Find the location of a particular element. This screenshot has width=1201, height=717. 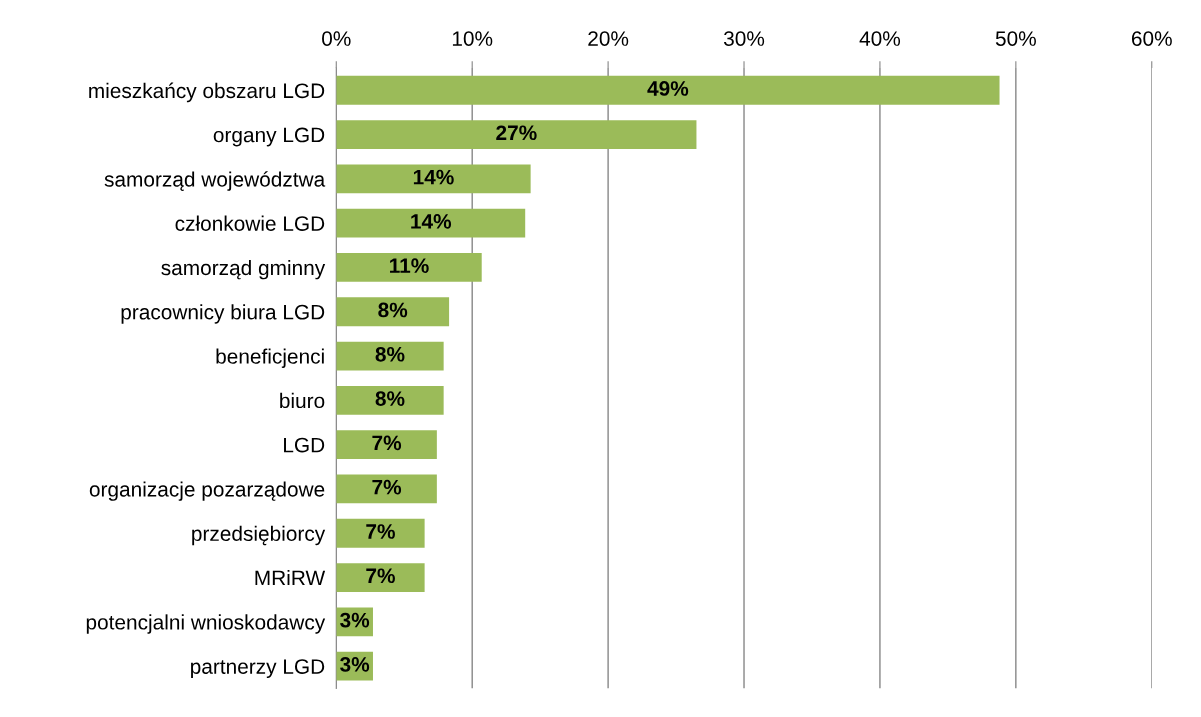

y-tick-label: beneficjenci is located at coordinates (270, 358).